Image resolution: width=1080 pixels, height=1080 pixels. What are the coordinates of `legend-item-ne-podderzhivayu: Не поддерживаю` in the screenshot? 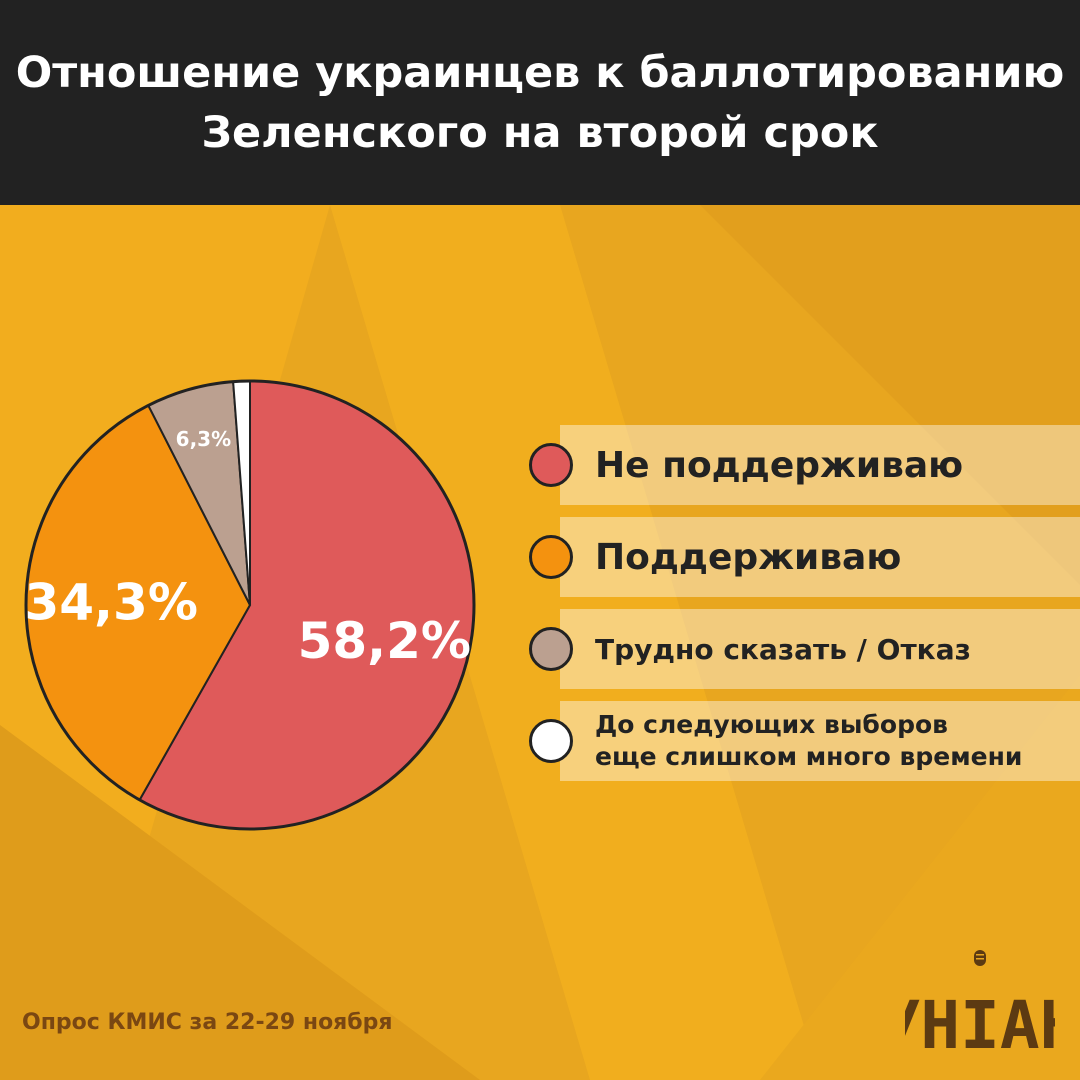 It's located at (800, 465).